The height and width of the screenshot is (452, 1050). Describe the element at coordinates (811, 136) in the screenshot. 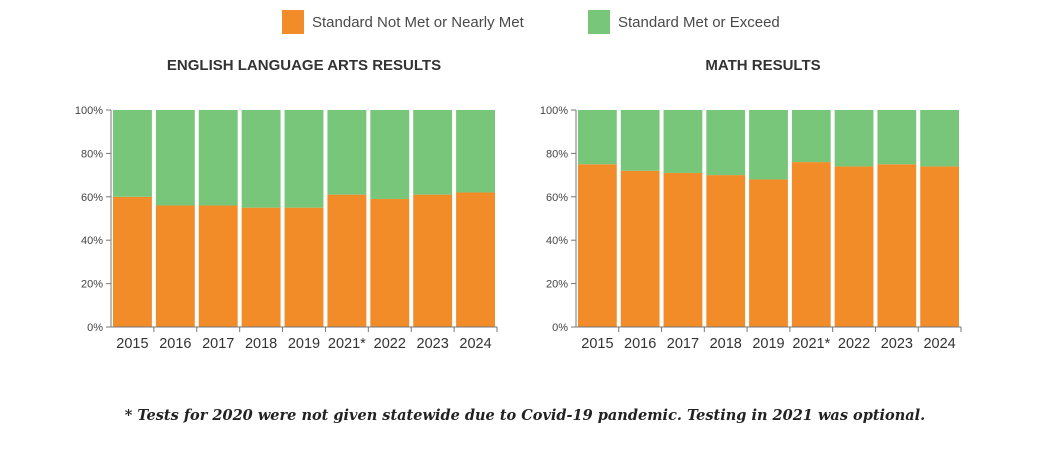

I see `math-bar-met-2021` at that location.